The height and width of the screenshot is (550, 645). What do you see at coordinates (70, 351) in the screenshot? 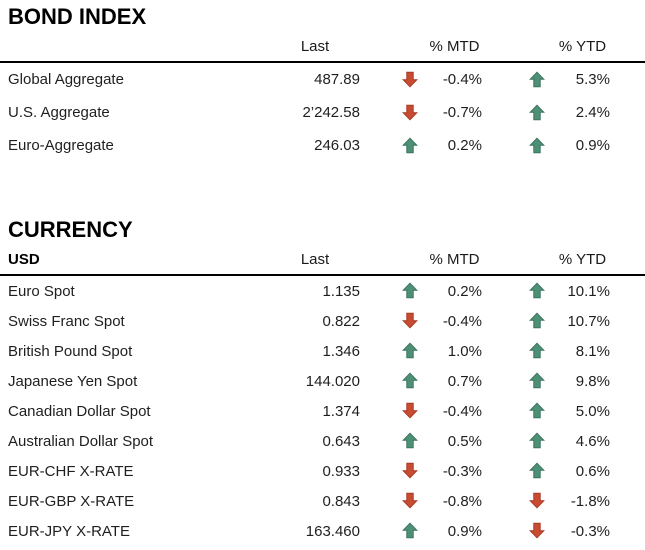
I see `instrument-name: British Pound Spot` at bounding box center [70, 351].